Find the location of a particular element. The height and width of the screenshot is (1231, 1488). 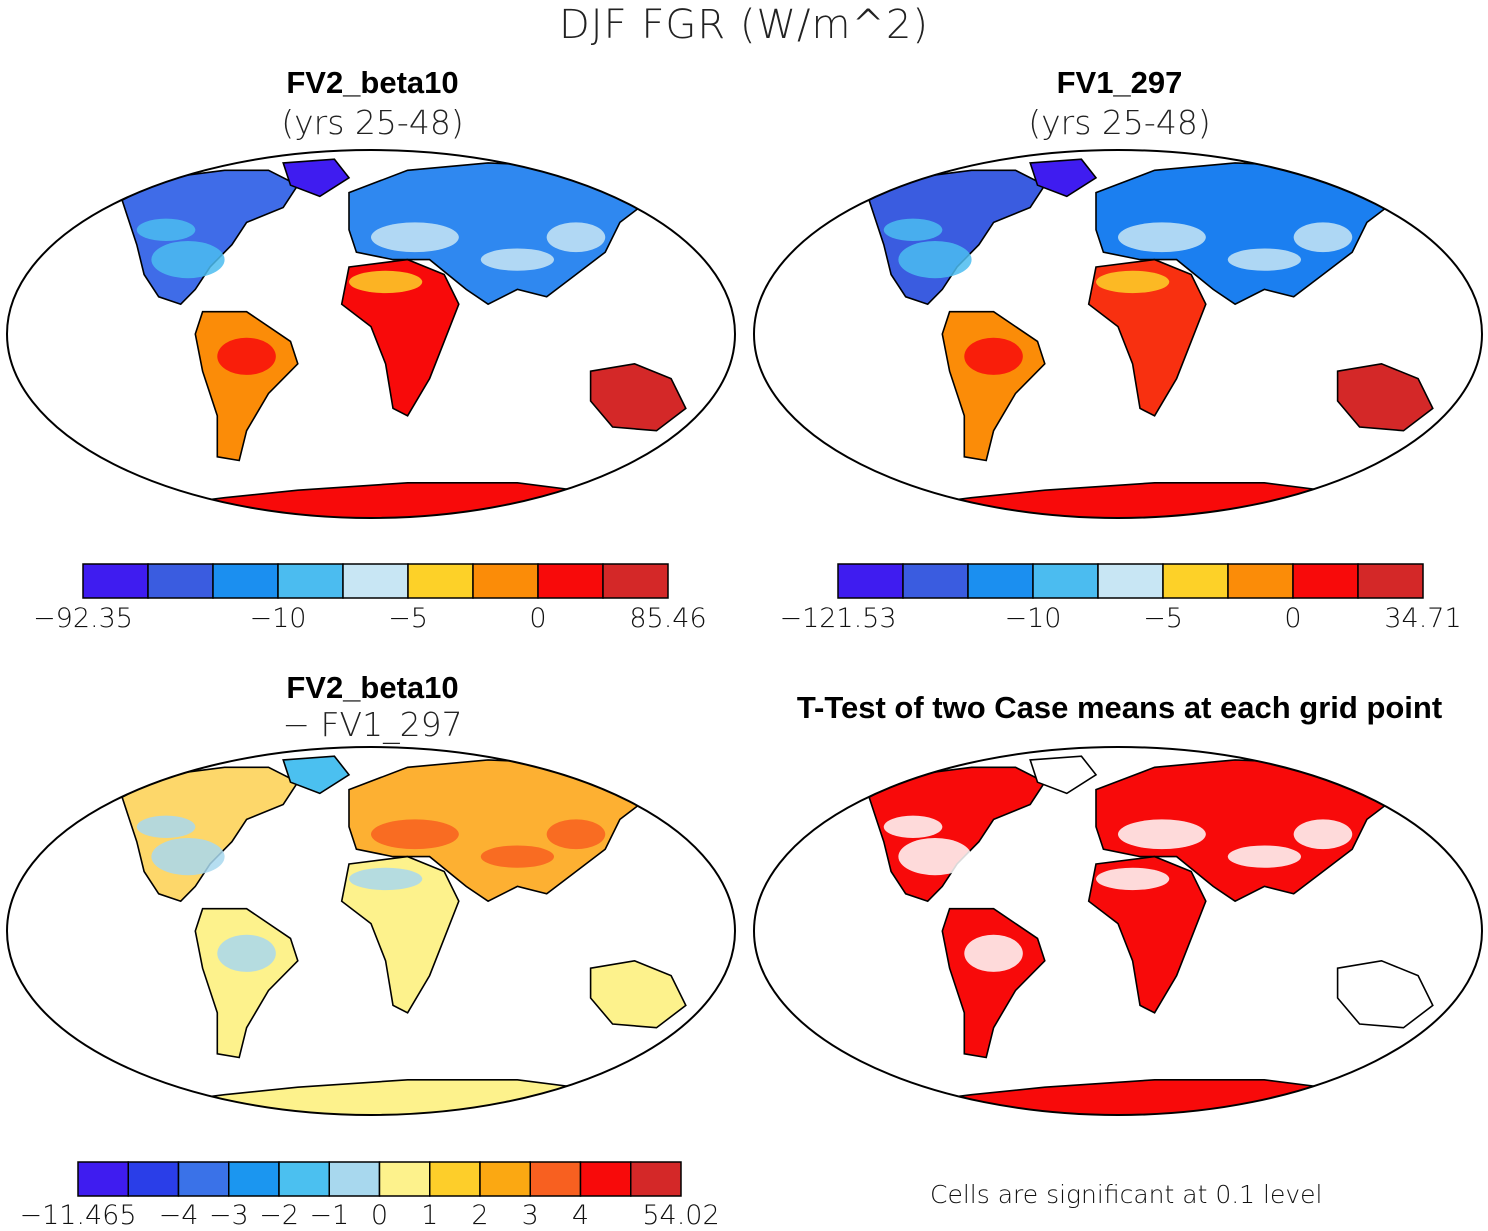

colorbar-tick-label: 34.71 is located at coordinates (1423, 618).